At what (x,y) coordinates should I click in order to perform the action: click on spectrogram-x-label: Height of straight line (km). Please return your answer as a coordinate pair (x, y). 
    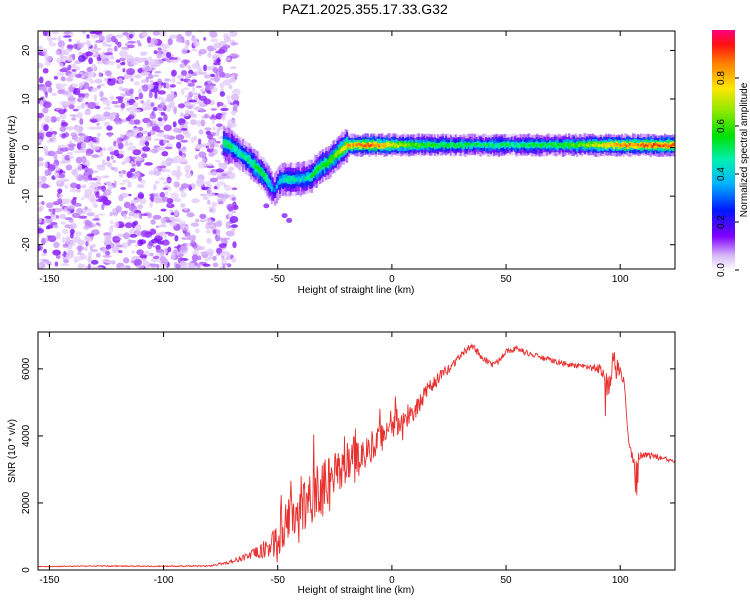
    Looking at the image, I should click on (356, 290).